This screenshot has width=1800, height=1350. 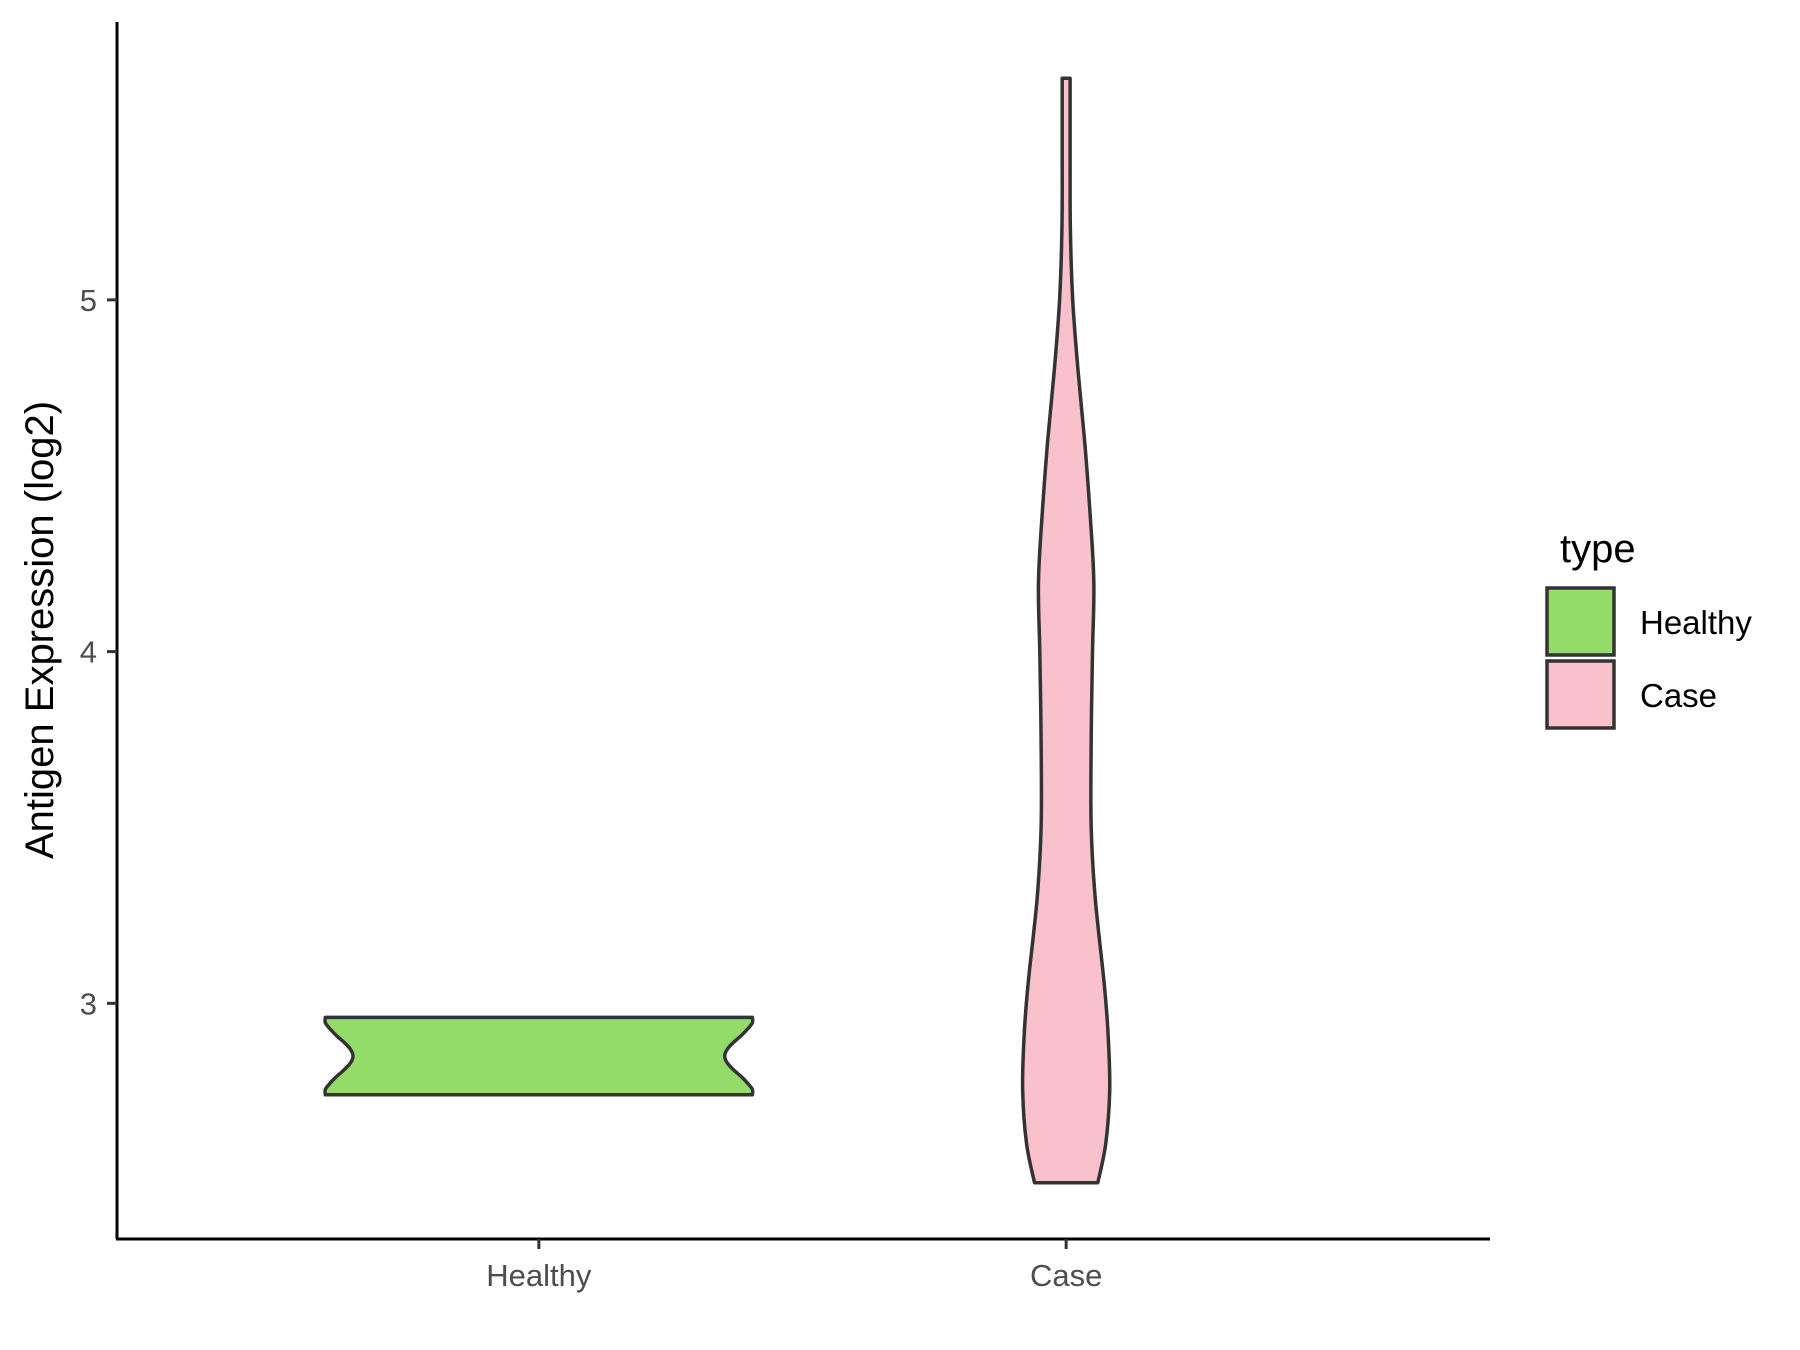 What do you see at coordinates (539, 1275) in the screenshot?
I see `x-tick-label: Healthy` at bounding box center [539, 1275].